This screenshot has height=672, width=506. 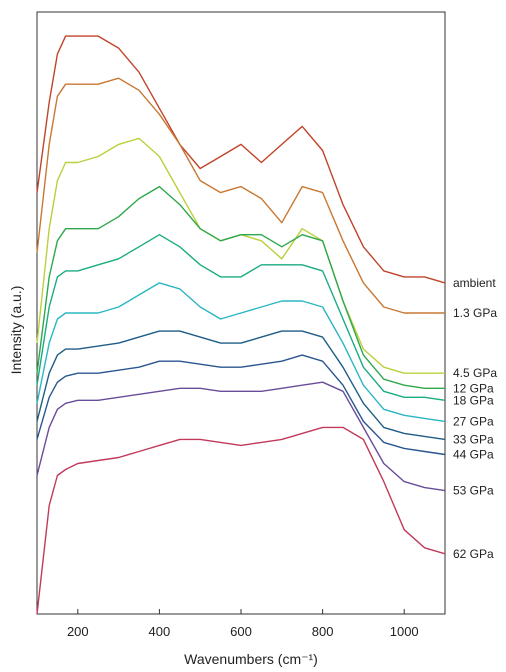 What do you see at coordinates (323, 631) in the screenshot?
I see `x-tick-label-3: 800` at bounding box center [323, 631].